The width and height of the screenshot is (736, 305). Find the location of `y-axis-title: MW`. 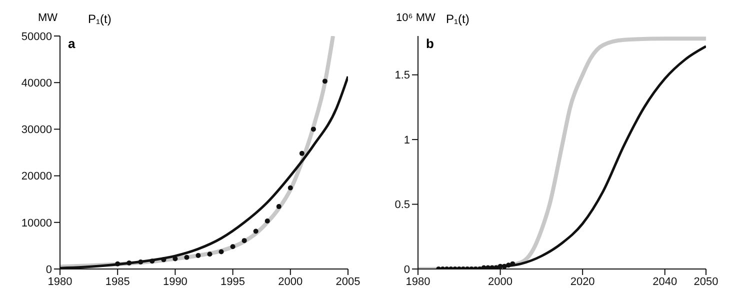

y-axis-title: MW is located at coordinates (48, 18).